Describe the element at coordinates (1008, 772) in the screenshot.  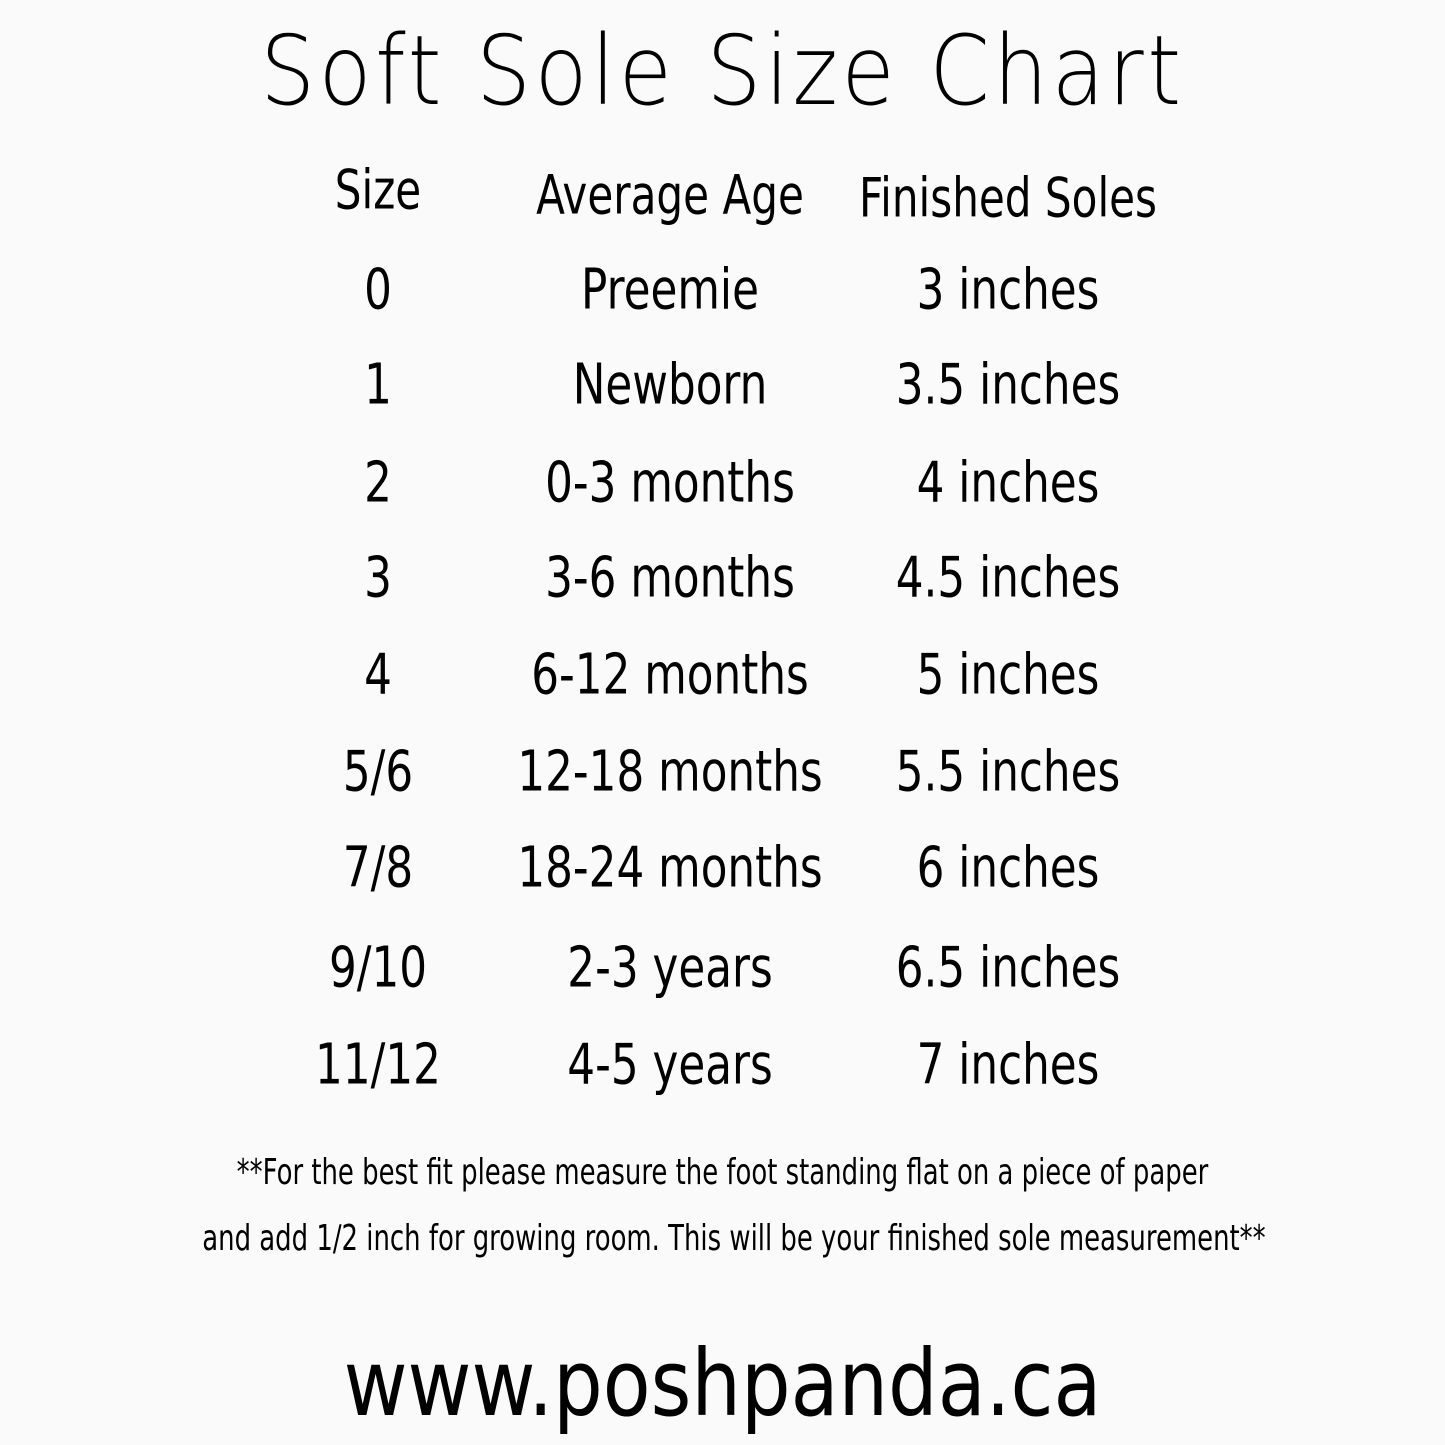
I see `row-finished-soles: 5.5 inches` at that location.